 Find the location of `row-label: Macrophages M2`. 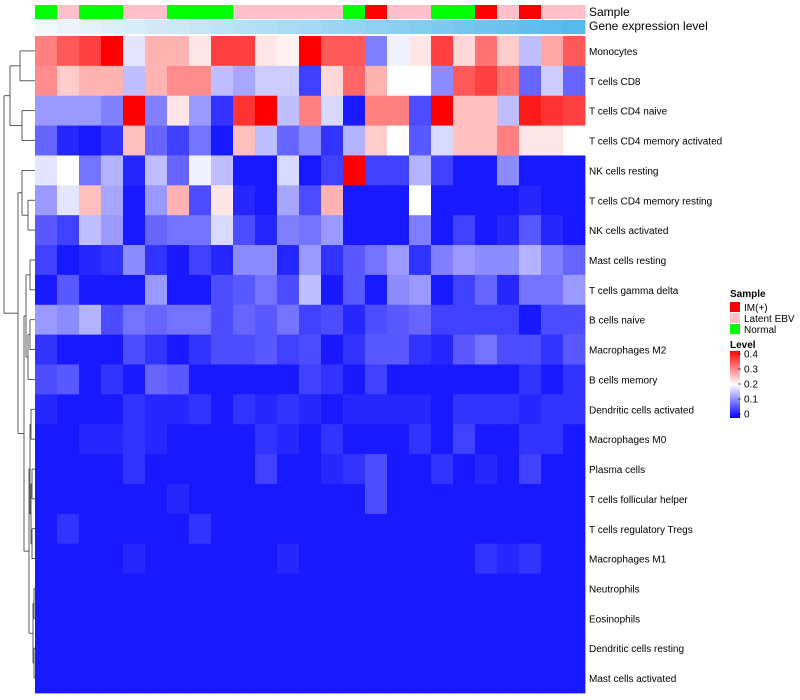

row-label: Macrophages M2 is located at coordinates (628, 351).